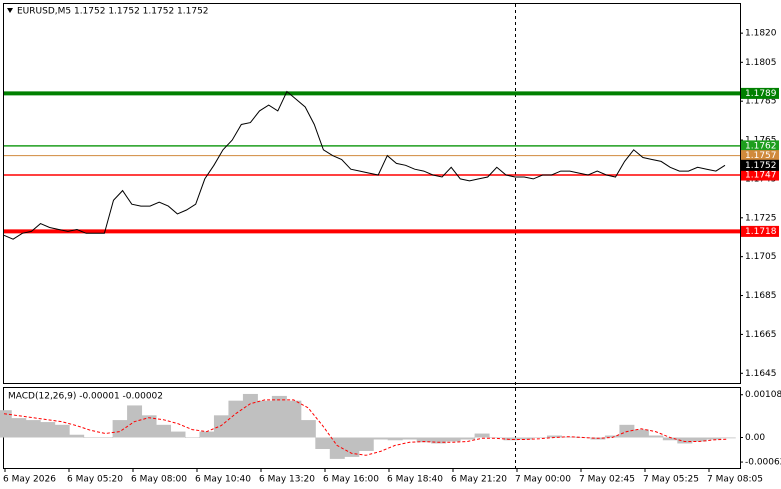  Describe the element at coordinates (671, 480) in the screenshot. I see `x-tick-label: 7 May 05:25` at that location.